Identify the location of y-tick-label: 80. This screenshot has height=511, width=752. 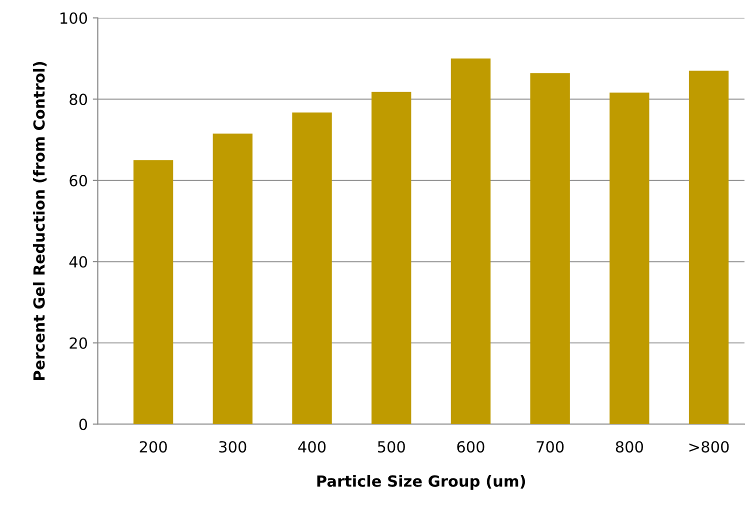
(79, 100).